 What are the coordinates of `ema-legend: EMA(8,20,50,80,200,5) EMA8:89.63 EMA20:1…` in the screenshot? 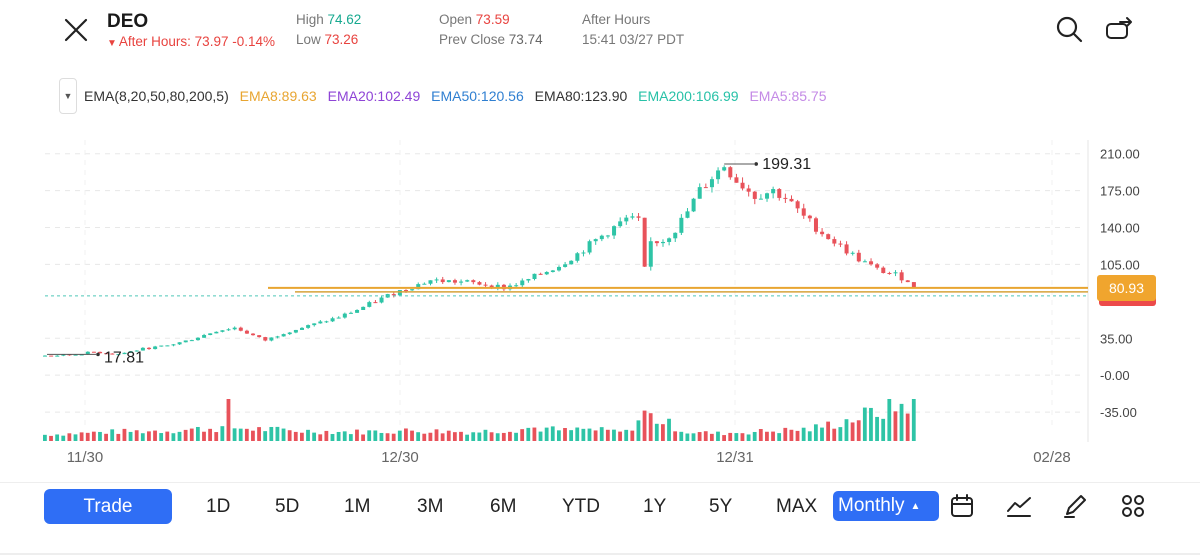 It's located at (459, 96).